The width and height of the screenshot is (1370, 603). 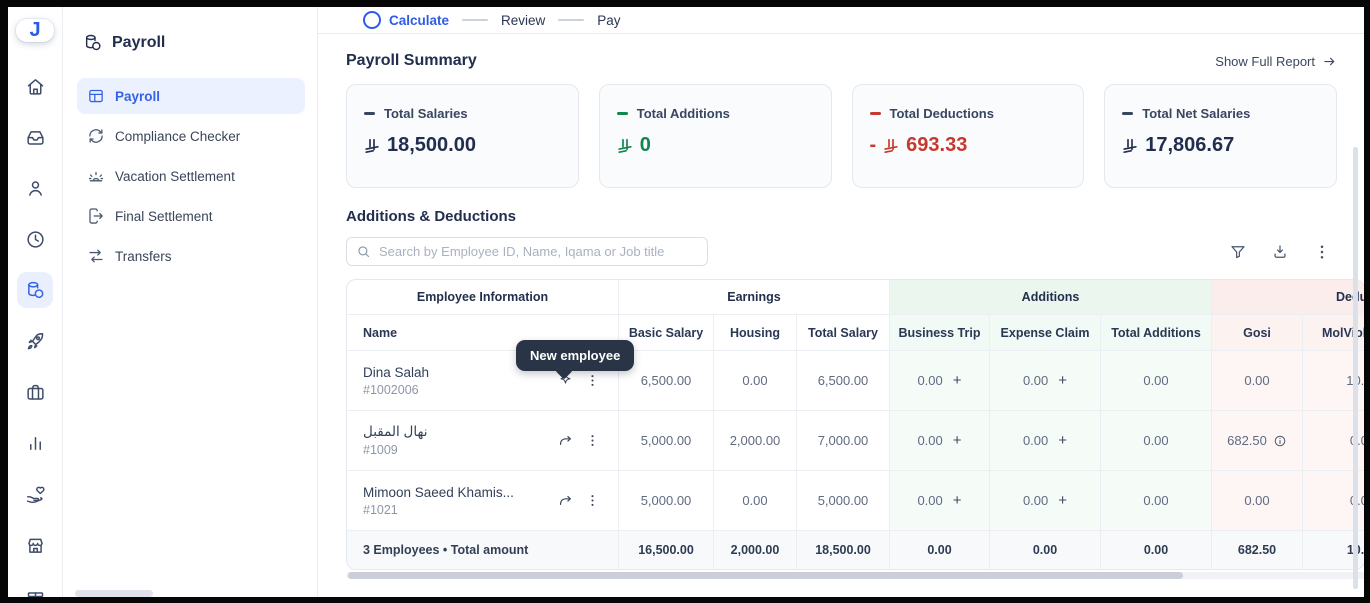 I want to click on footer-gosi-total: 682.50, so click(x=1257, y=550).